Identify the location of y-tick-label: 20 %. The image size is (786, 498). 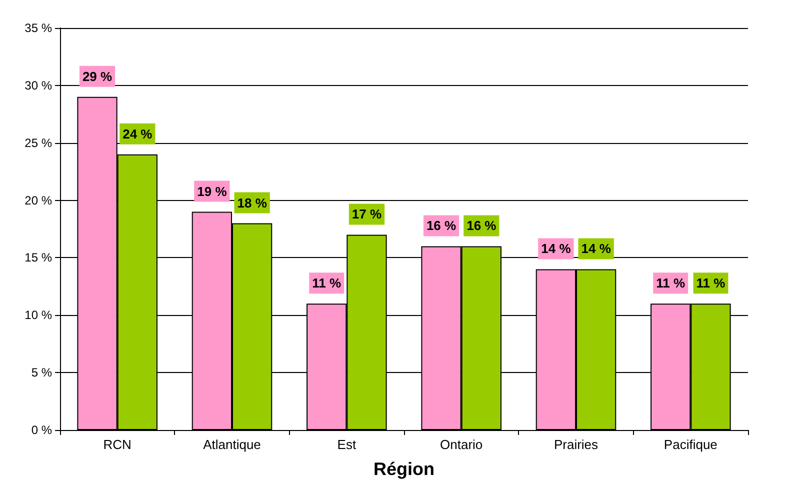
(38, 200).